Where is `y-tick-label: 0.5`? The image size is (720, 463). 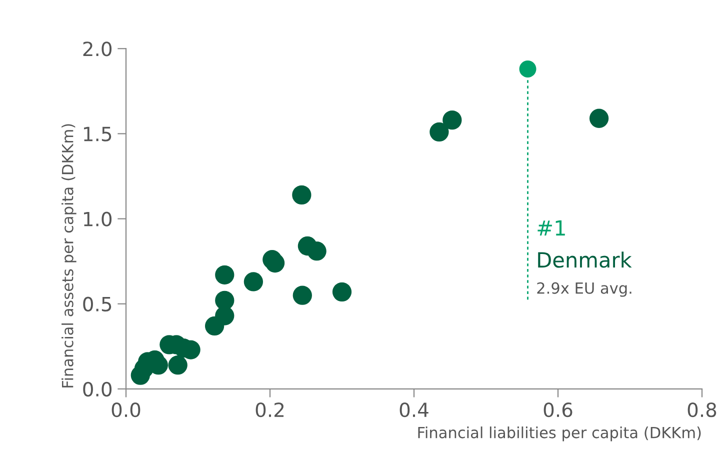
y-tick-label: 0.5 is located at coordinates (97, 304).